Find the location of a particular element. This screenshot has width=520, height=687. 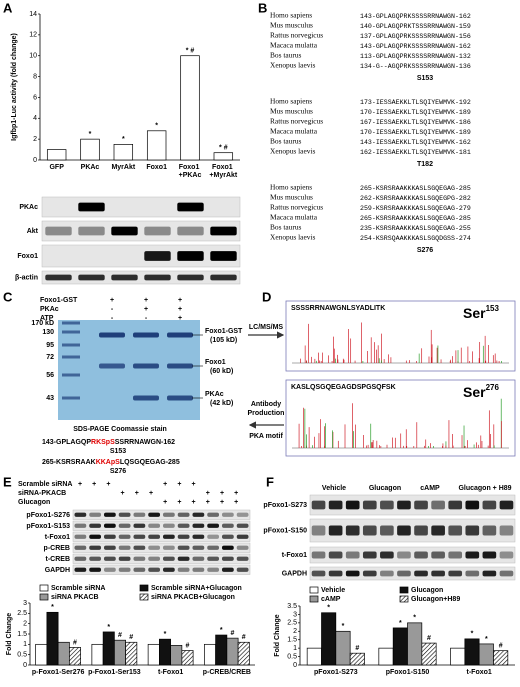

treatment-label: Glucagon is located at coordinates (34, 502).